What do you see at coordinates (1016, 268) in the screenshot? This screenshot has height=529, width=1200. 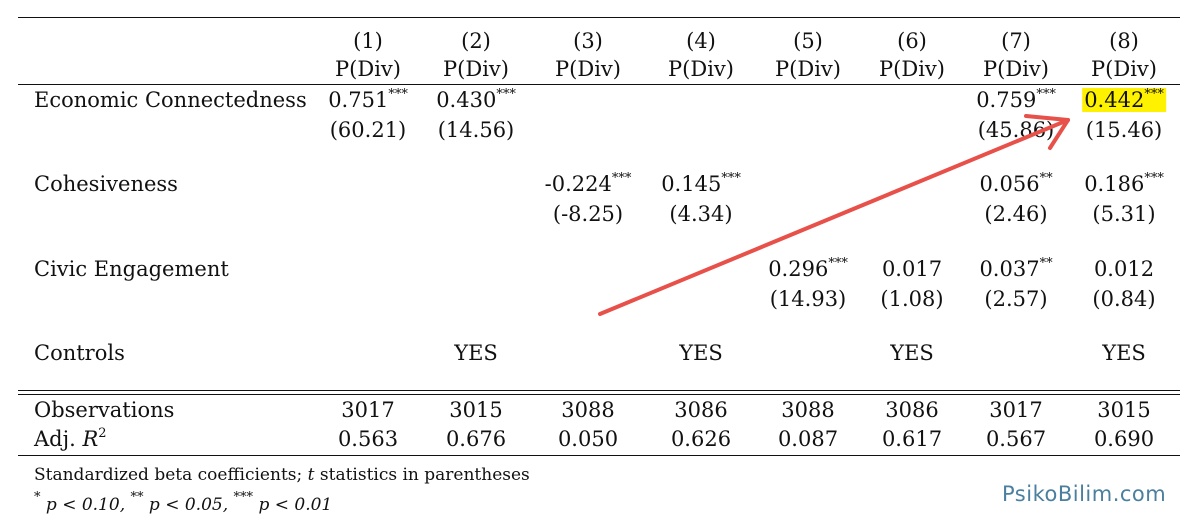 I see `coef-cell: 0.037**` at bounding box center [1016, 268].